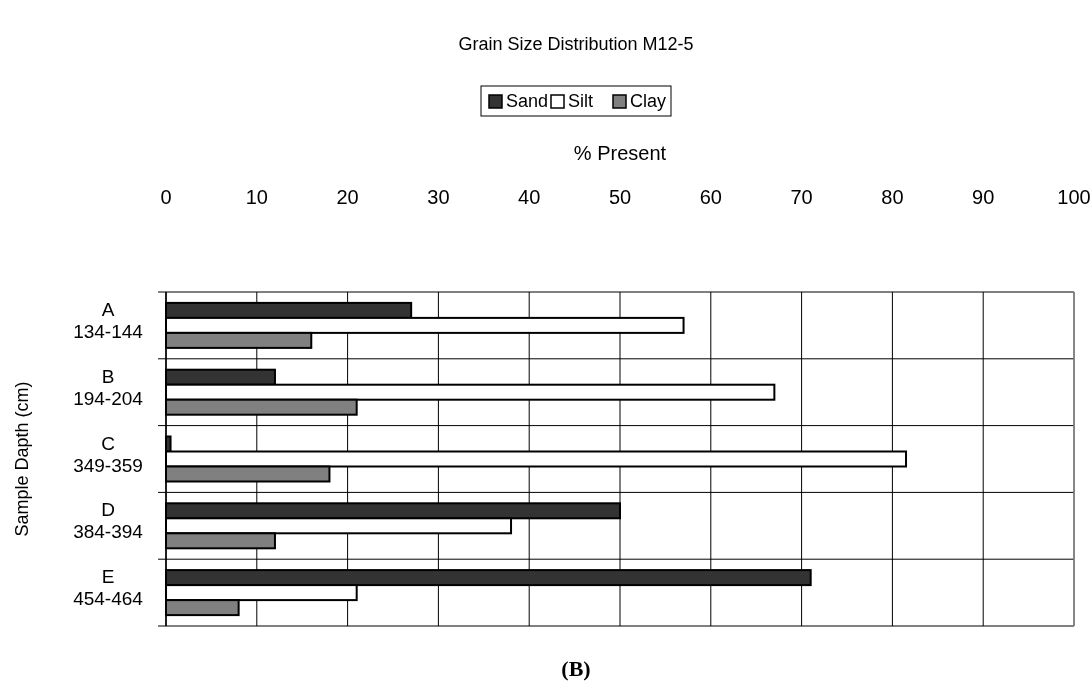 This screenshot has width=1092, height=696. What do you see at coordinates (108, 454) in the screenshot?
I see `y-tick-label: C 349-359` at bounding box center [108, 454].